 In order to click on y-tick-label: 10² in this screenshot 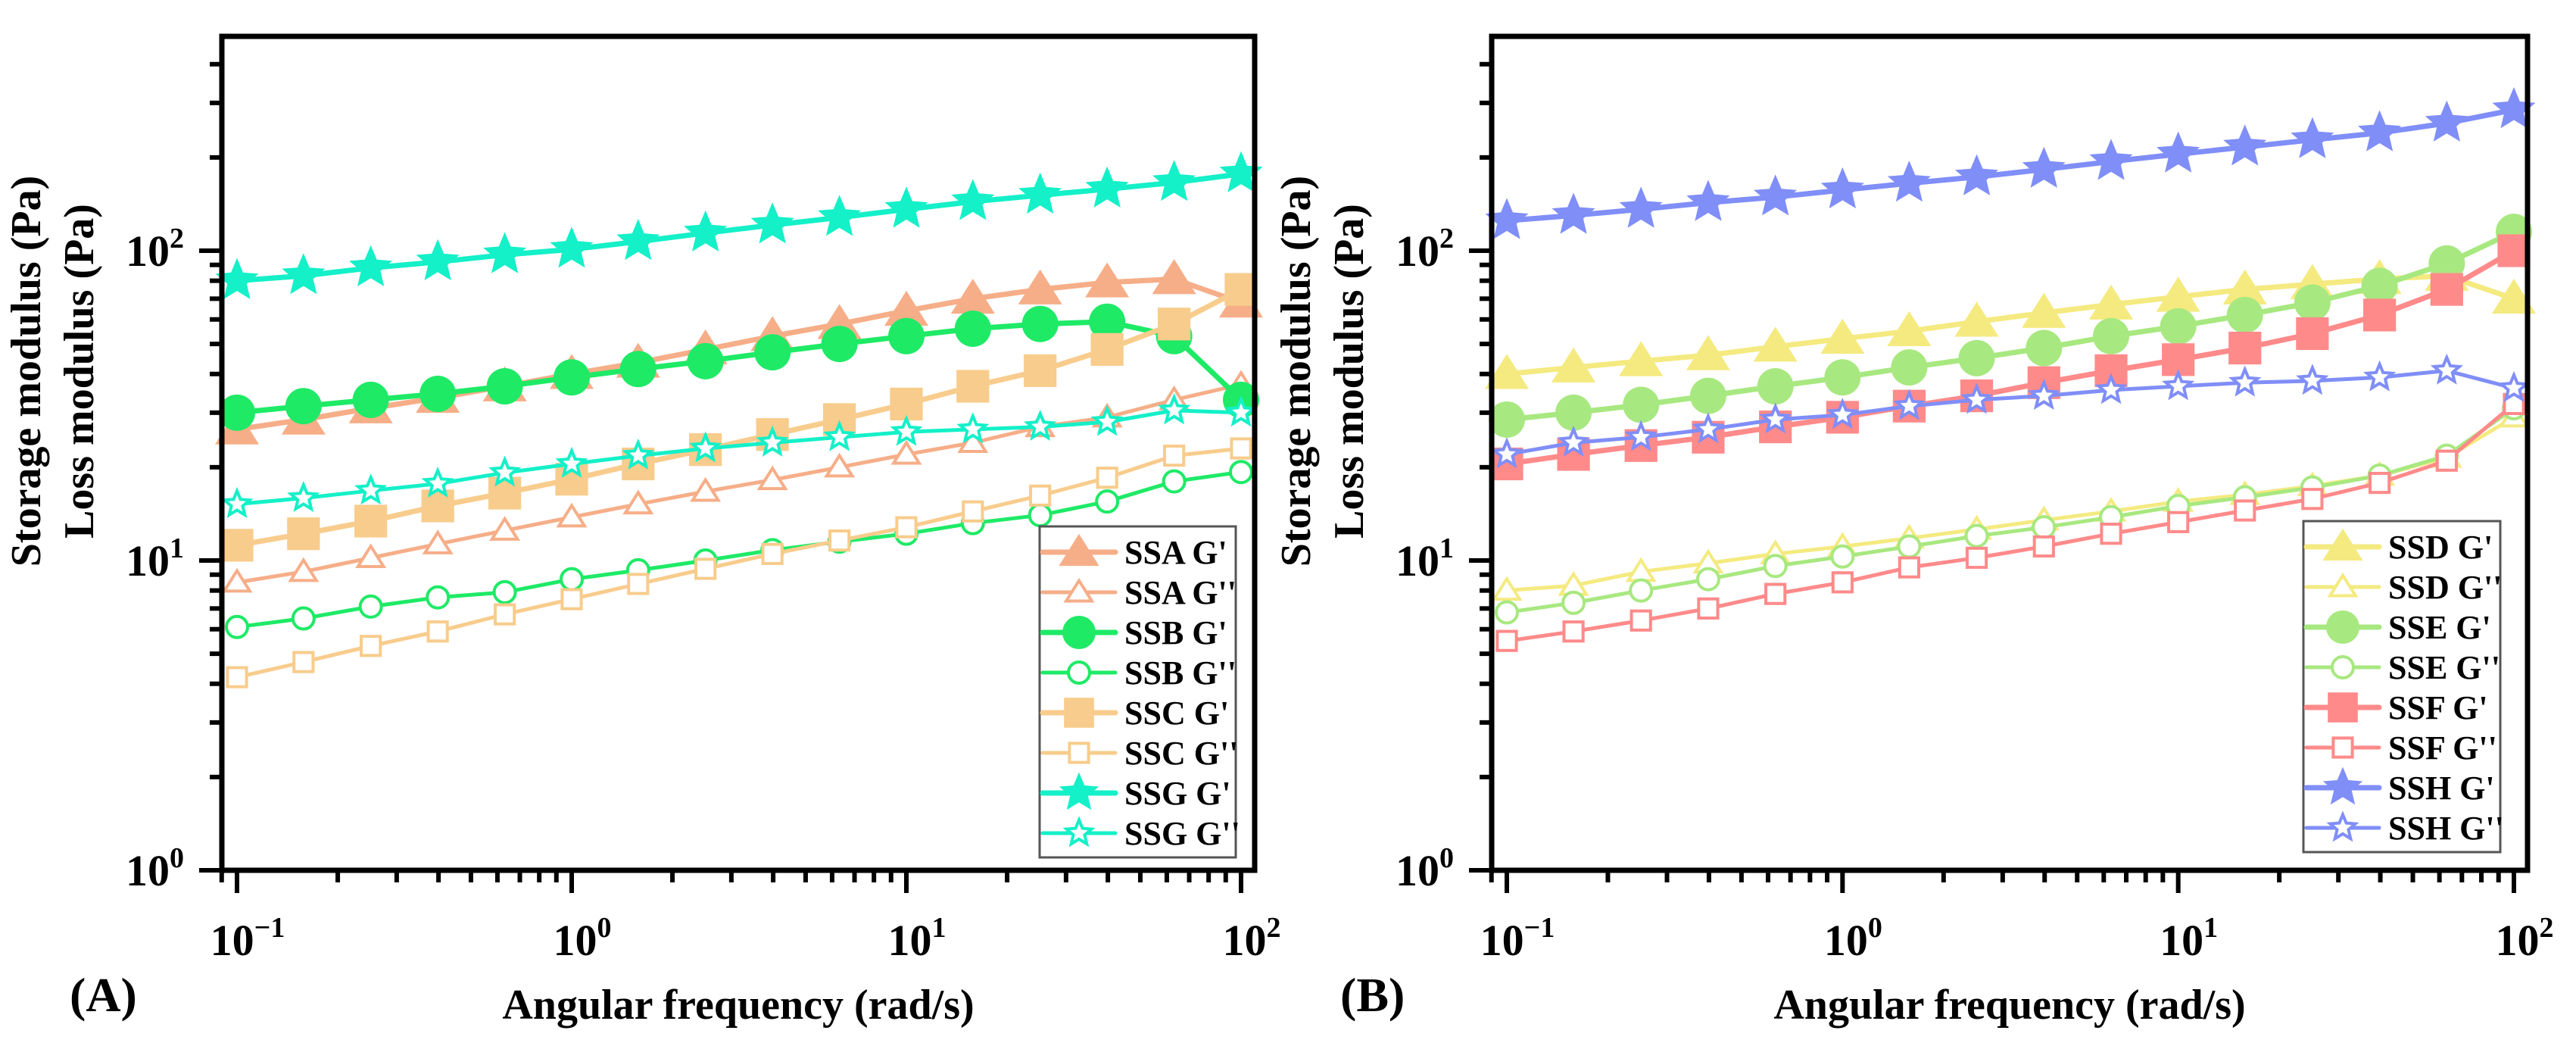, I will do `click(1425, 249)`.